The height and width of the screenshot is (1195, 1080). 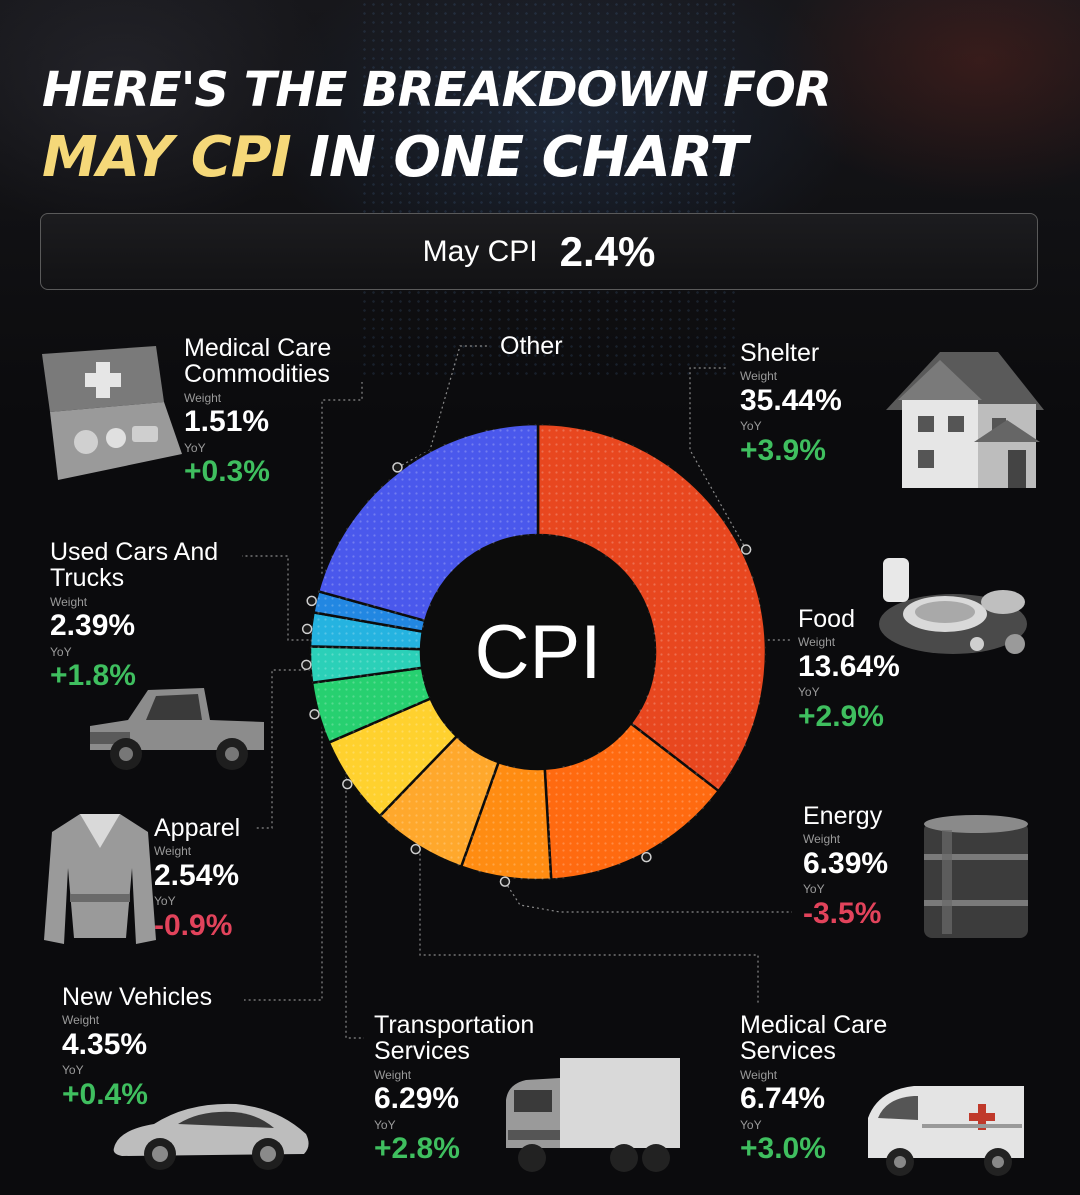 What do you see at coordinates (347, 784) in the screenshot?
I see `anchor-transportation-services` at bounding box center [347, 784].